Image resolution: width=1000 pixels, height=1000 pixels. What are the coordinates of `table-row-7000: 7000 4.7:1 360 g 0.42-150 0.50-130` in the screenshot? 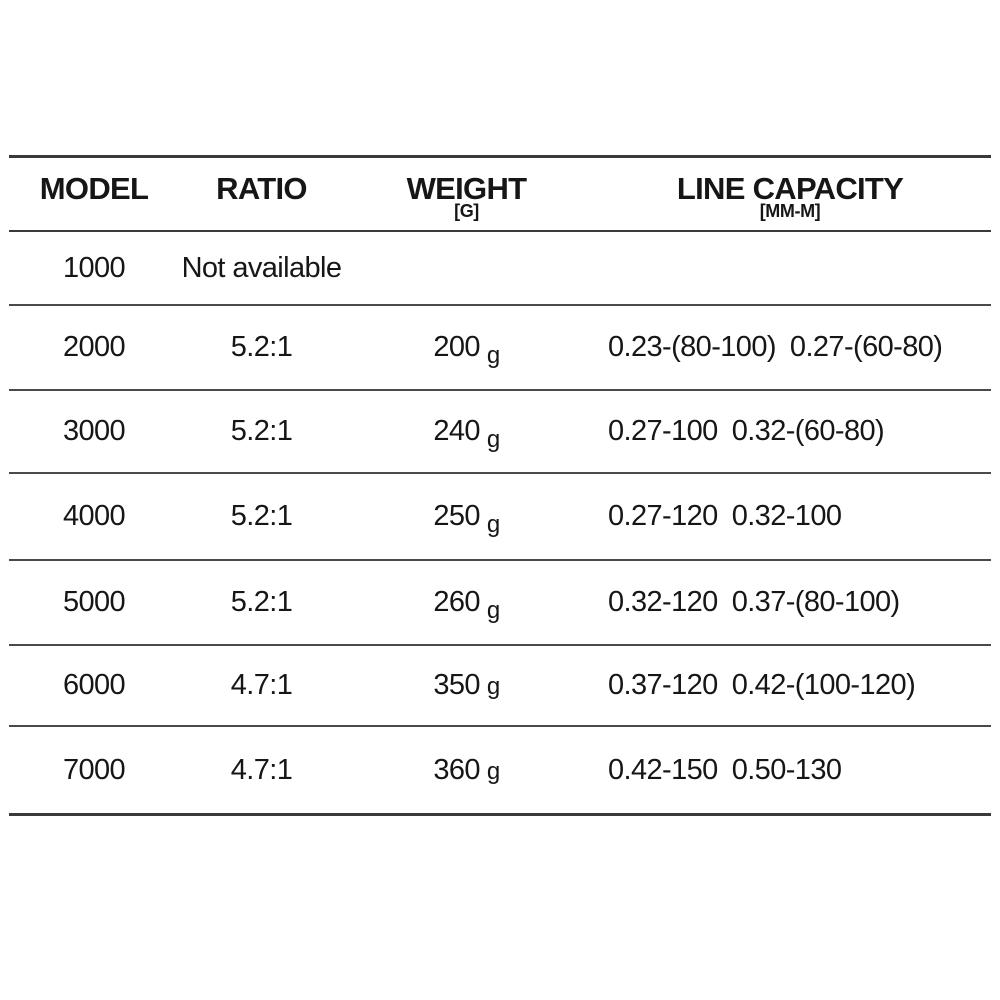 It's located at (500, 770).